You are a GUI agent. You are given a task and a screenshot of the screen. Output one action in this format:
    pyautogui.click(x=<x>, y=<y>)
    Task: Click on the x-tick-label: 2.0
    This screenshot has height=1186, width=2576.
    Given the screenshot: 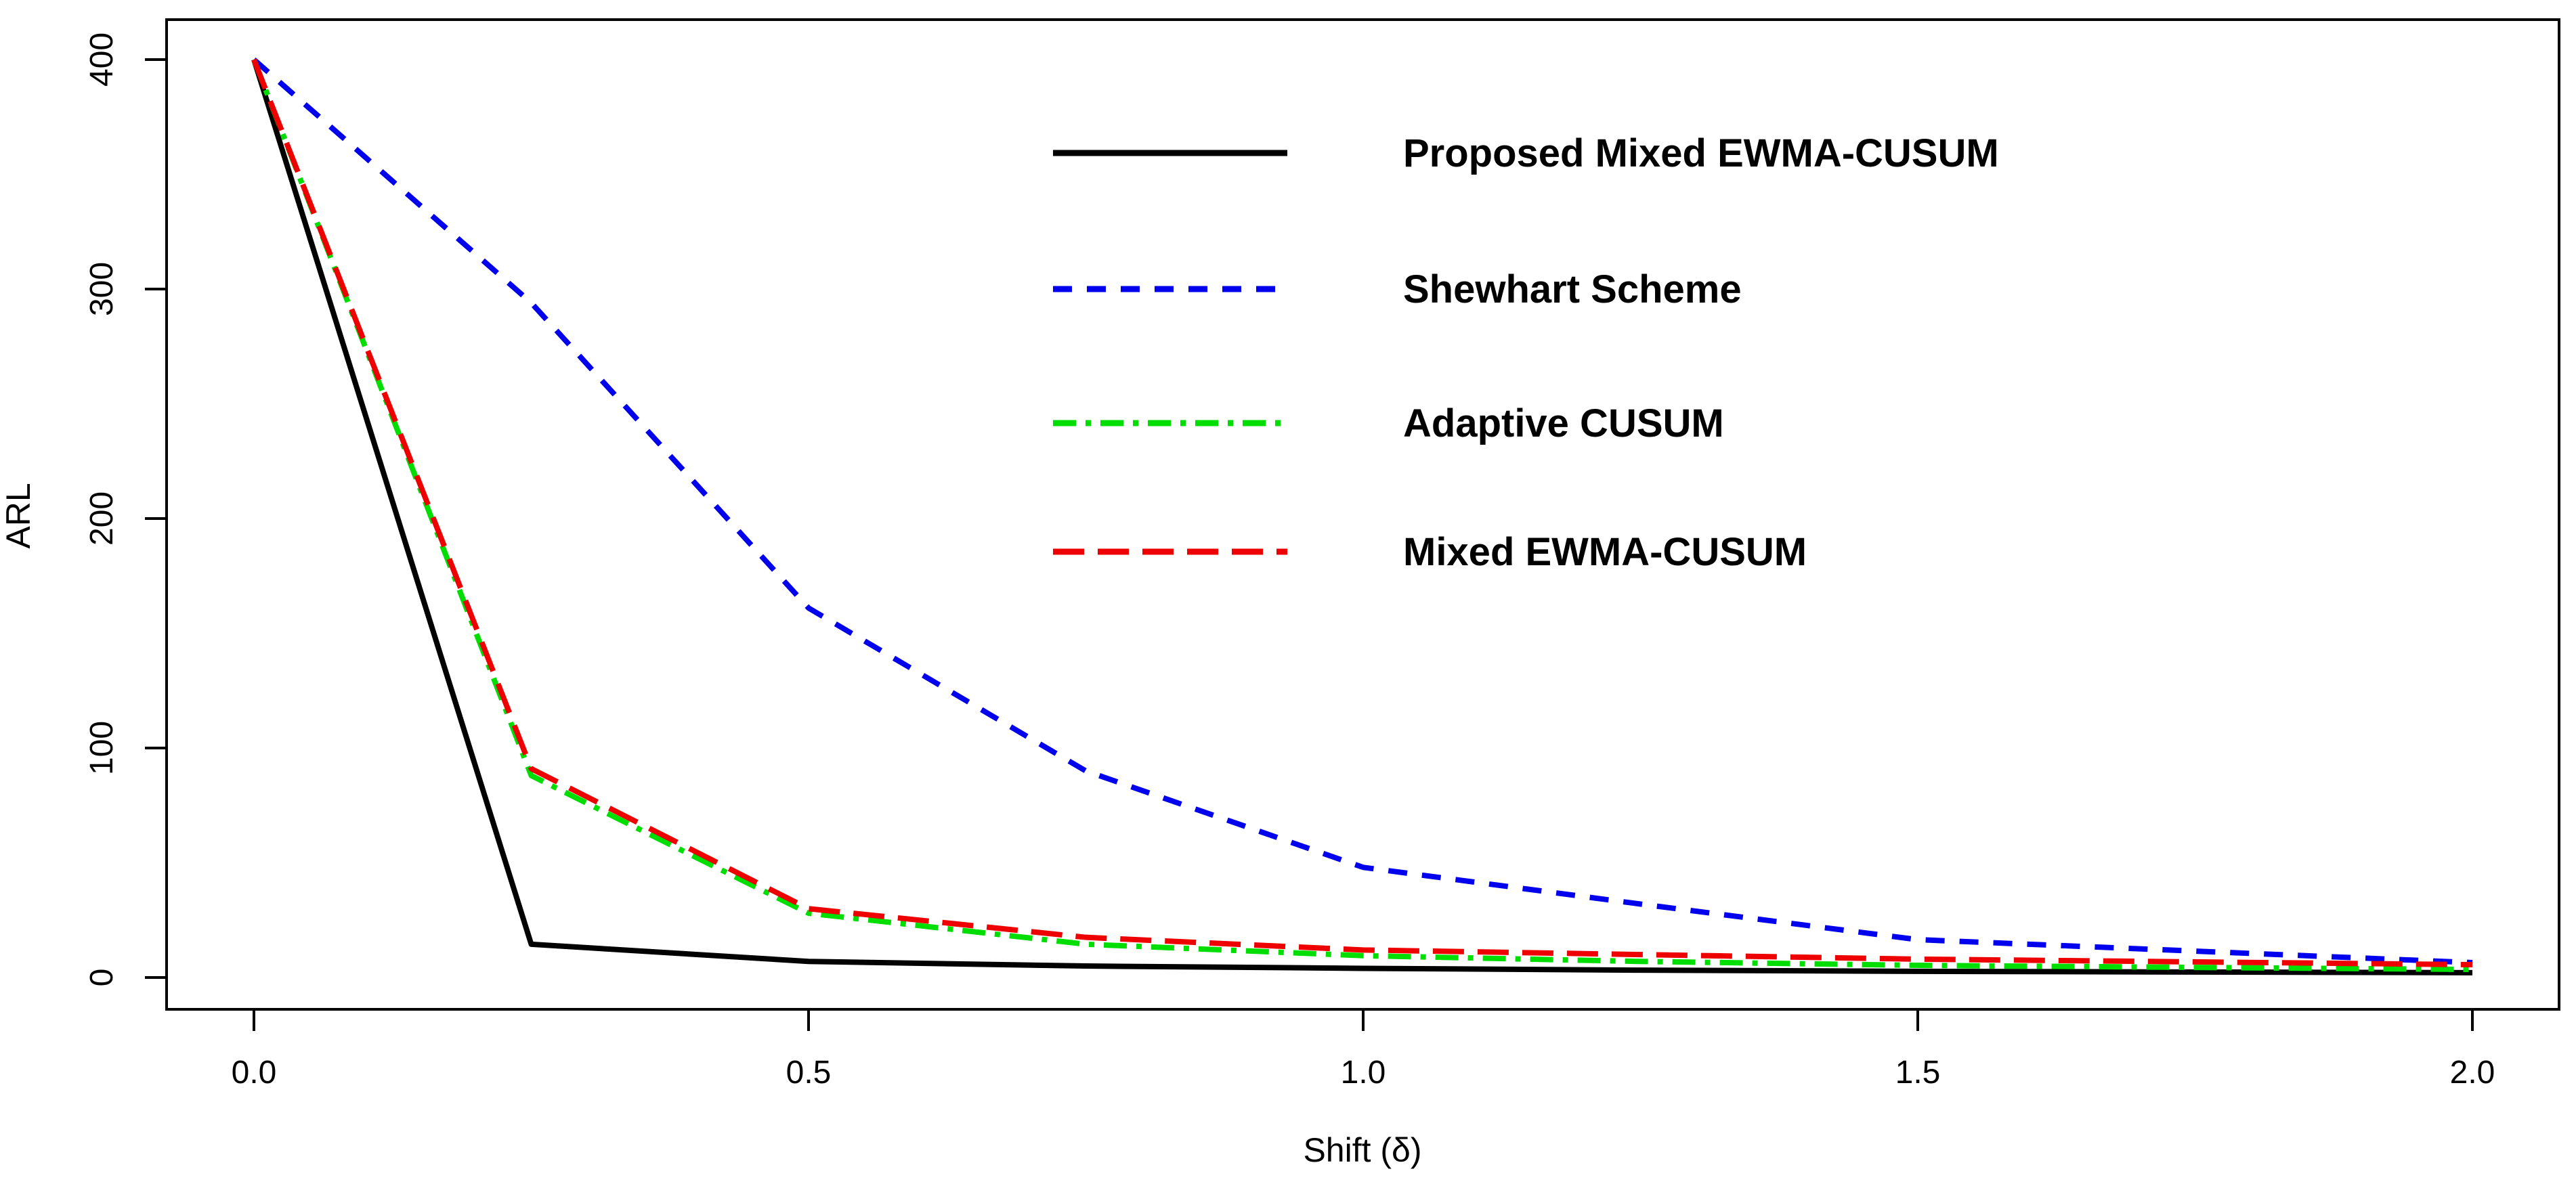 What is the action you would take?
    pyautogui.click(x=2472, y=1073)
    